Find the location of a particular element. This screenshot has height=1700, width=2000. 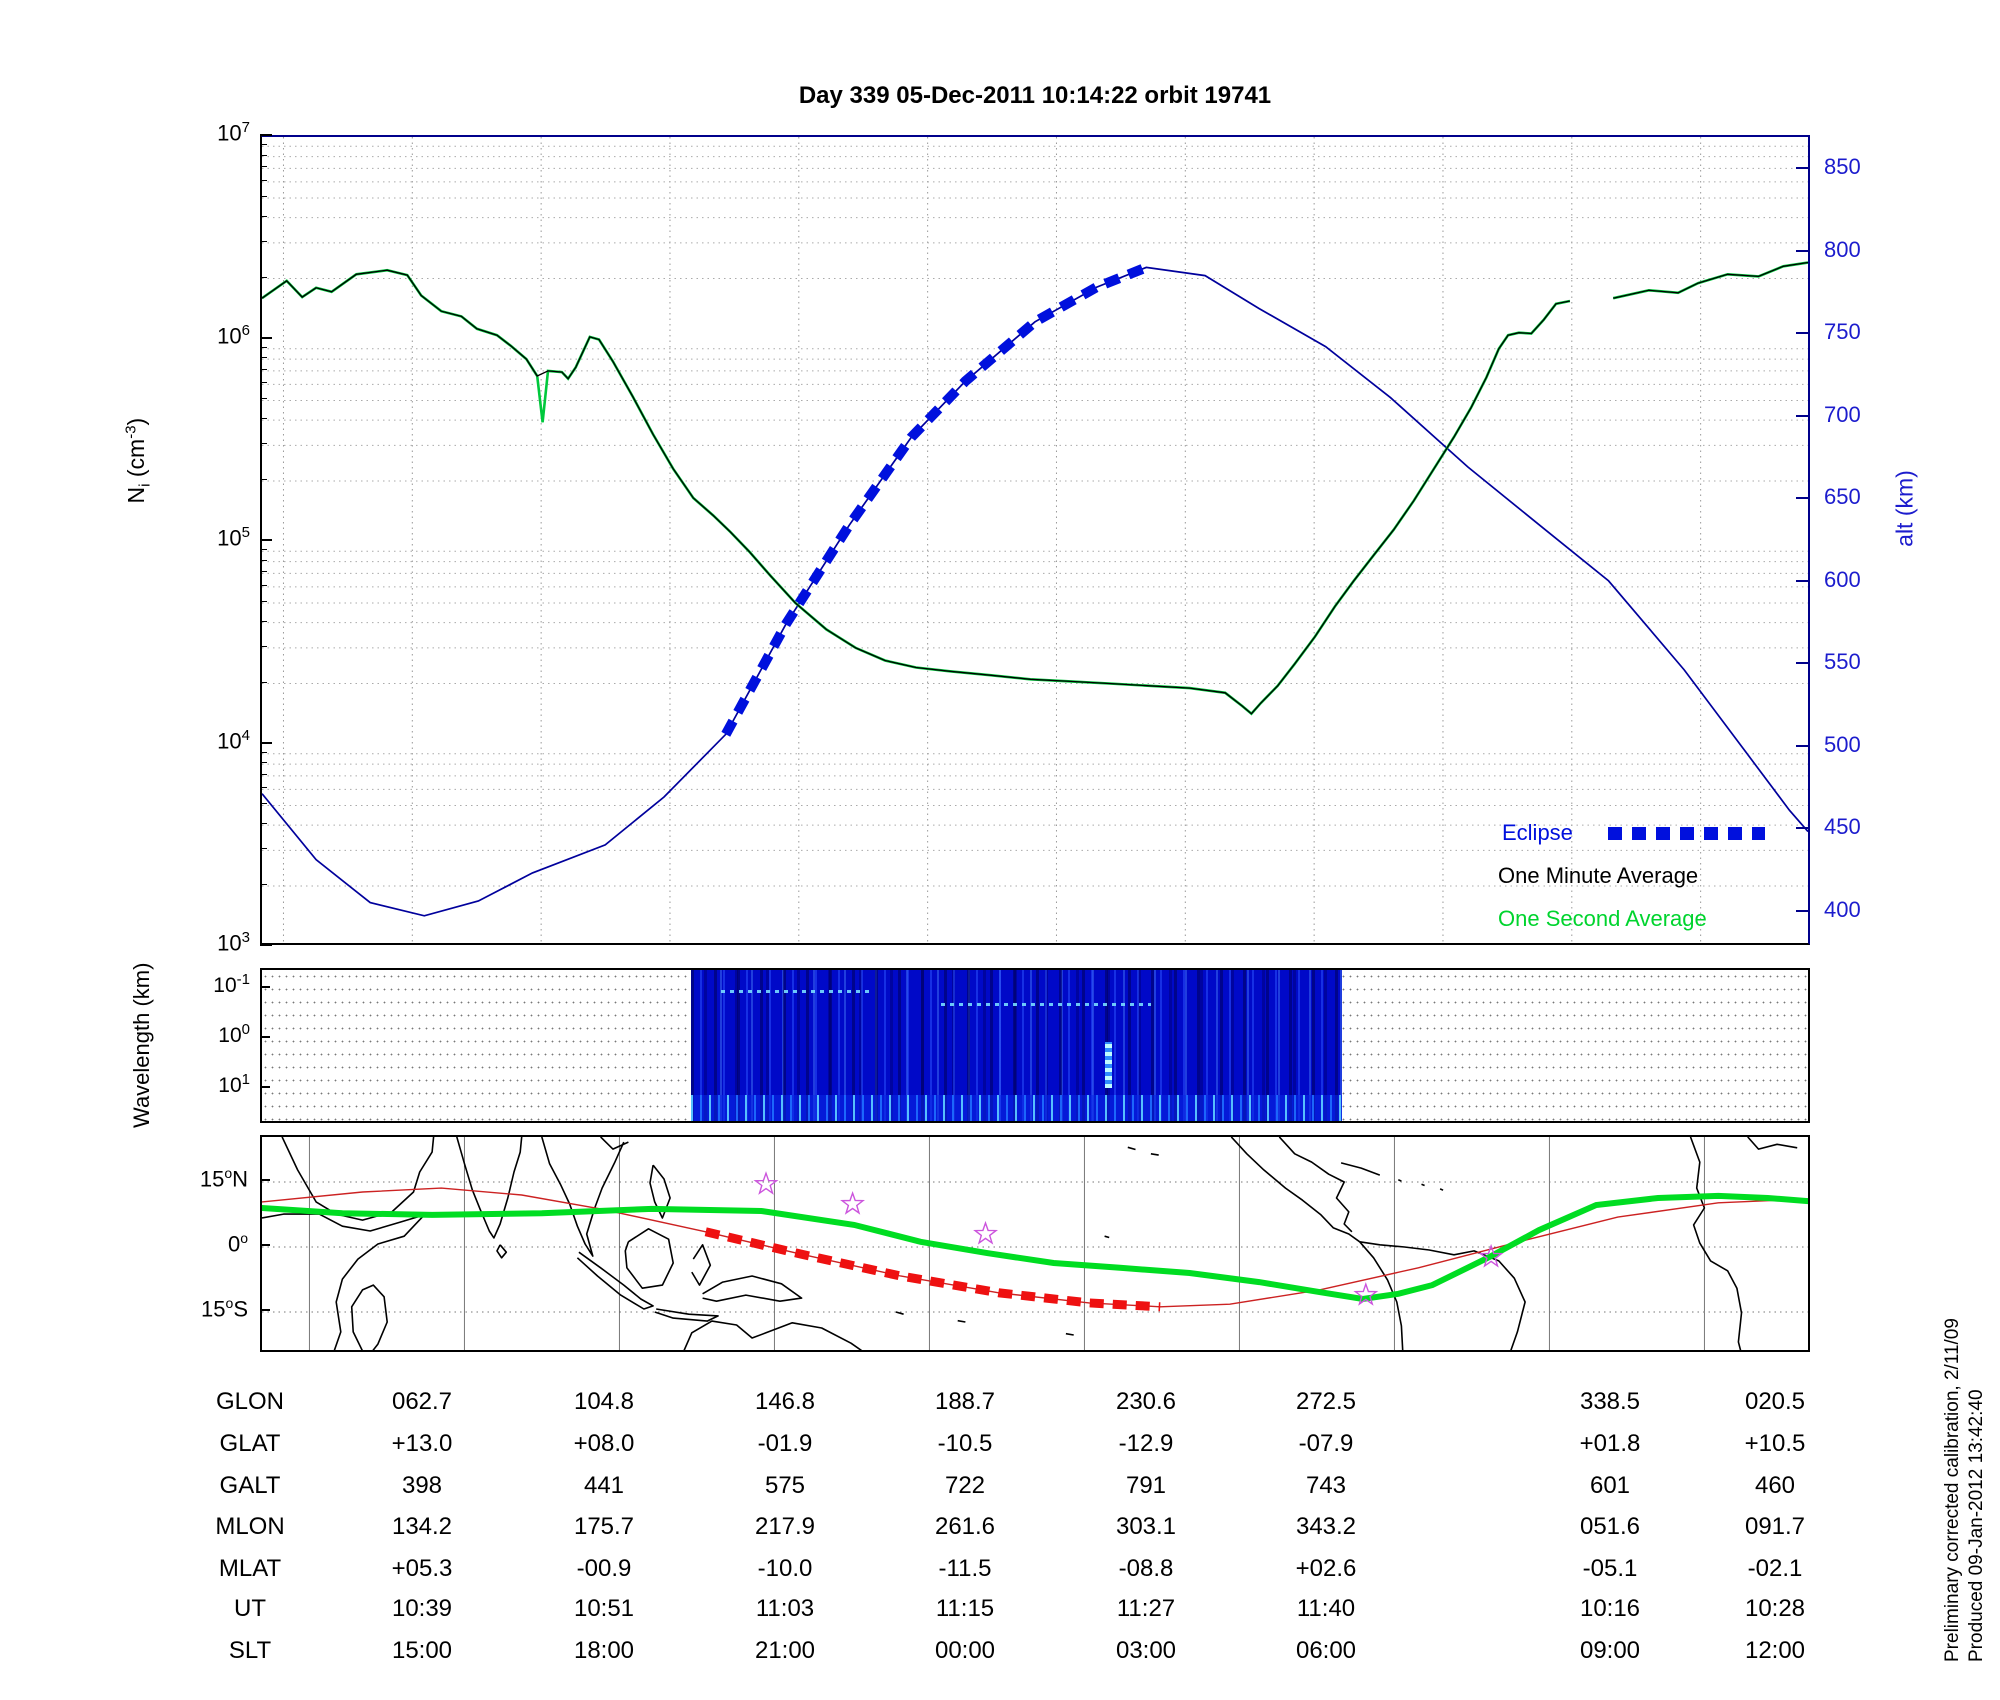

map-lat-label: 15oN is located at coordinates (223, 1178).